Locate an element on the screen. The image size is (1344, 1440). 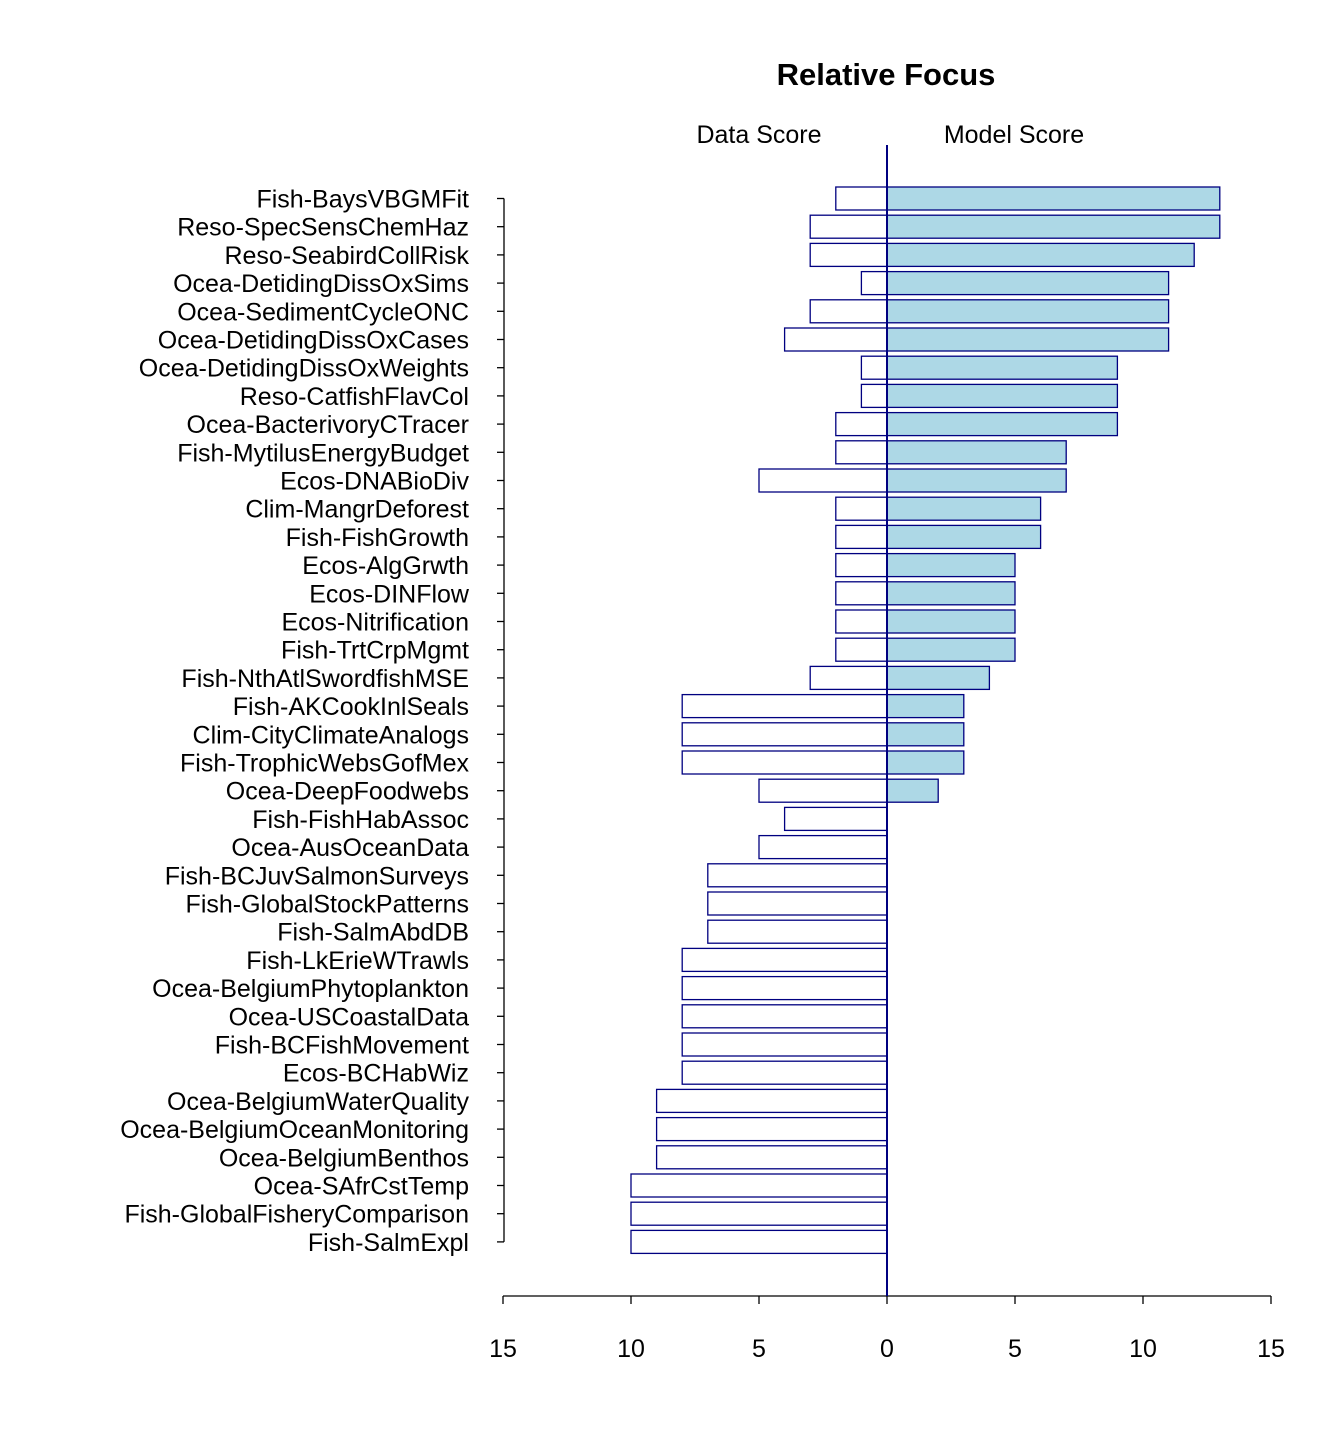
category-label: Ocea-DetidingDissOxWeights is located at coordinates (304, 369).